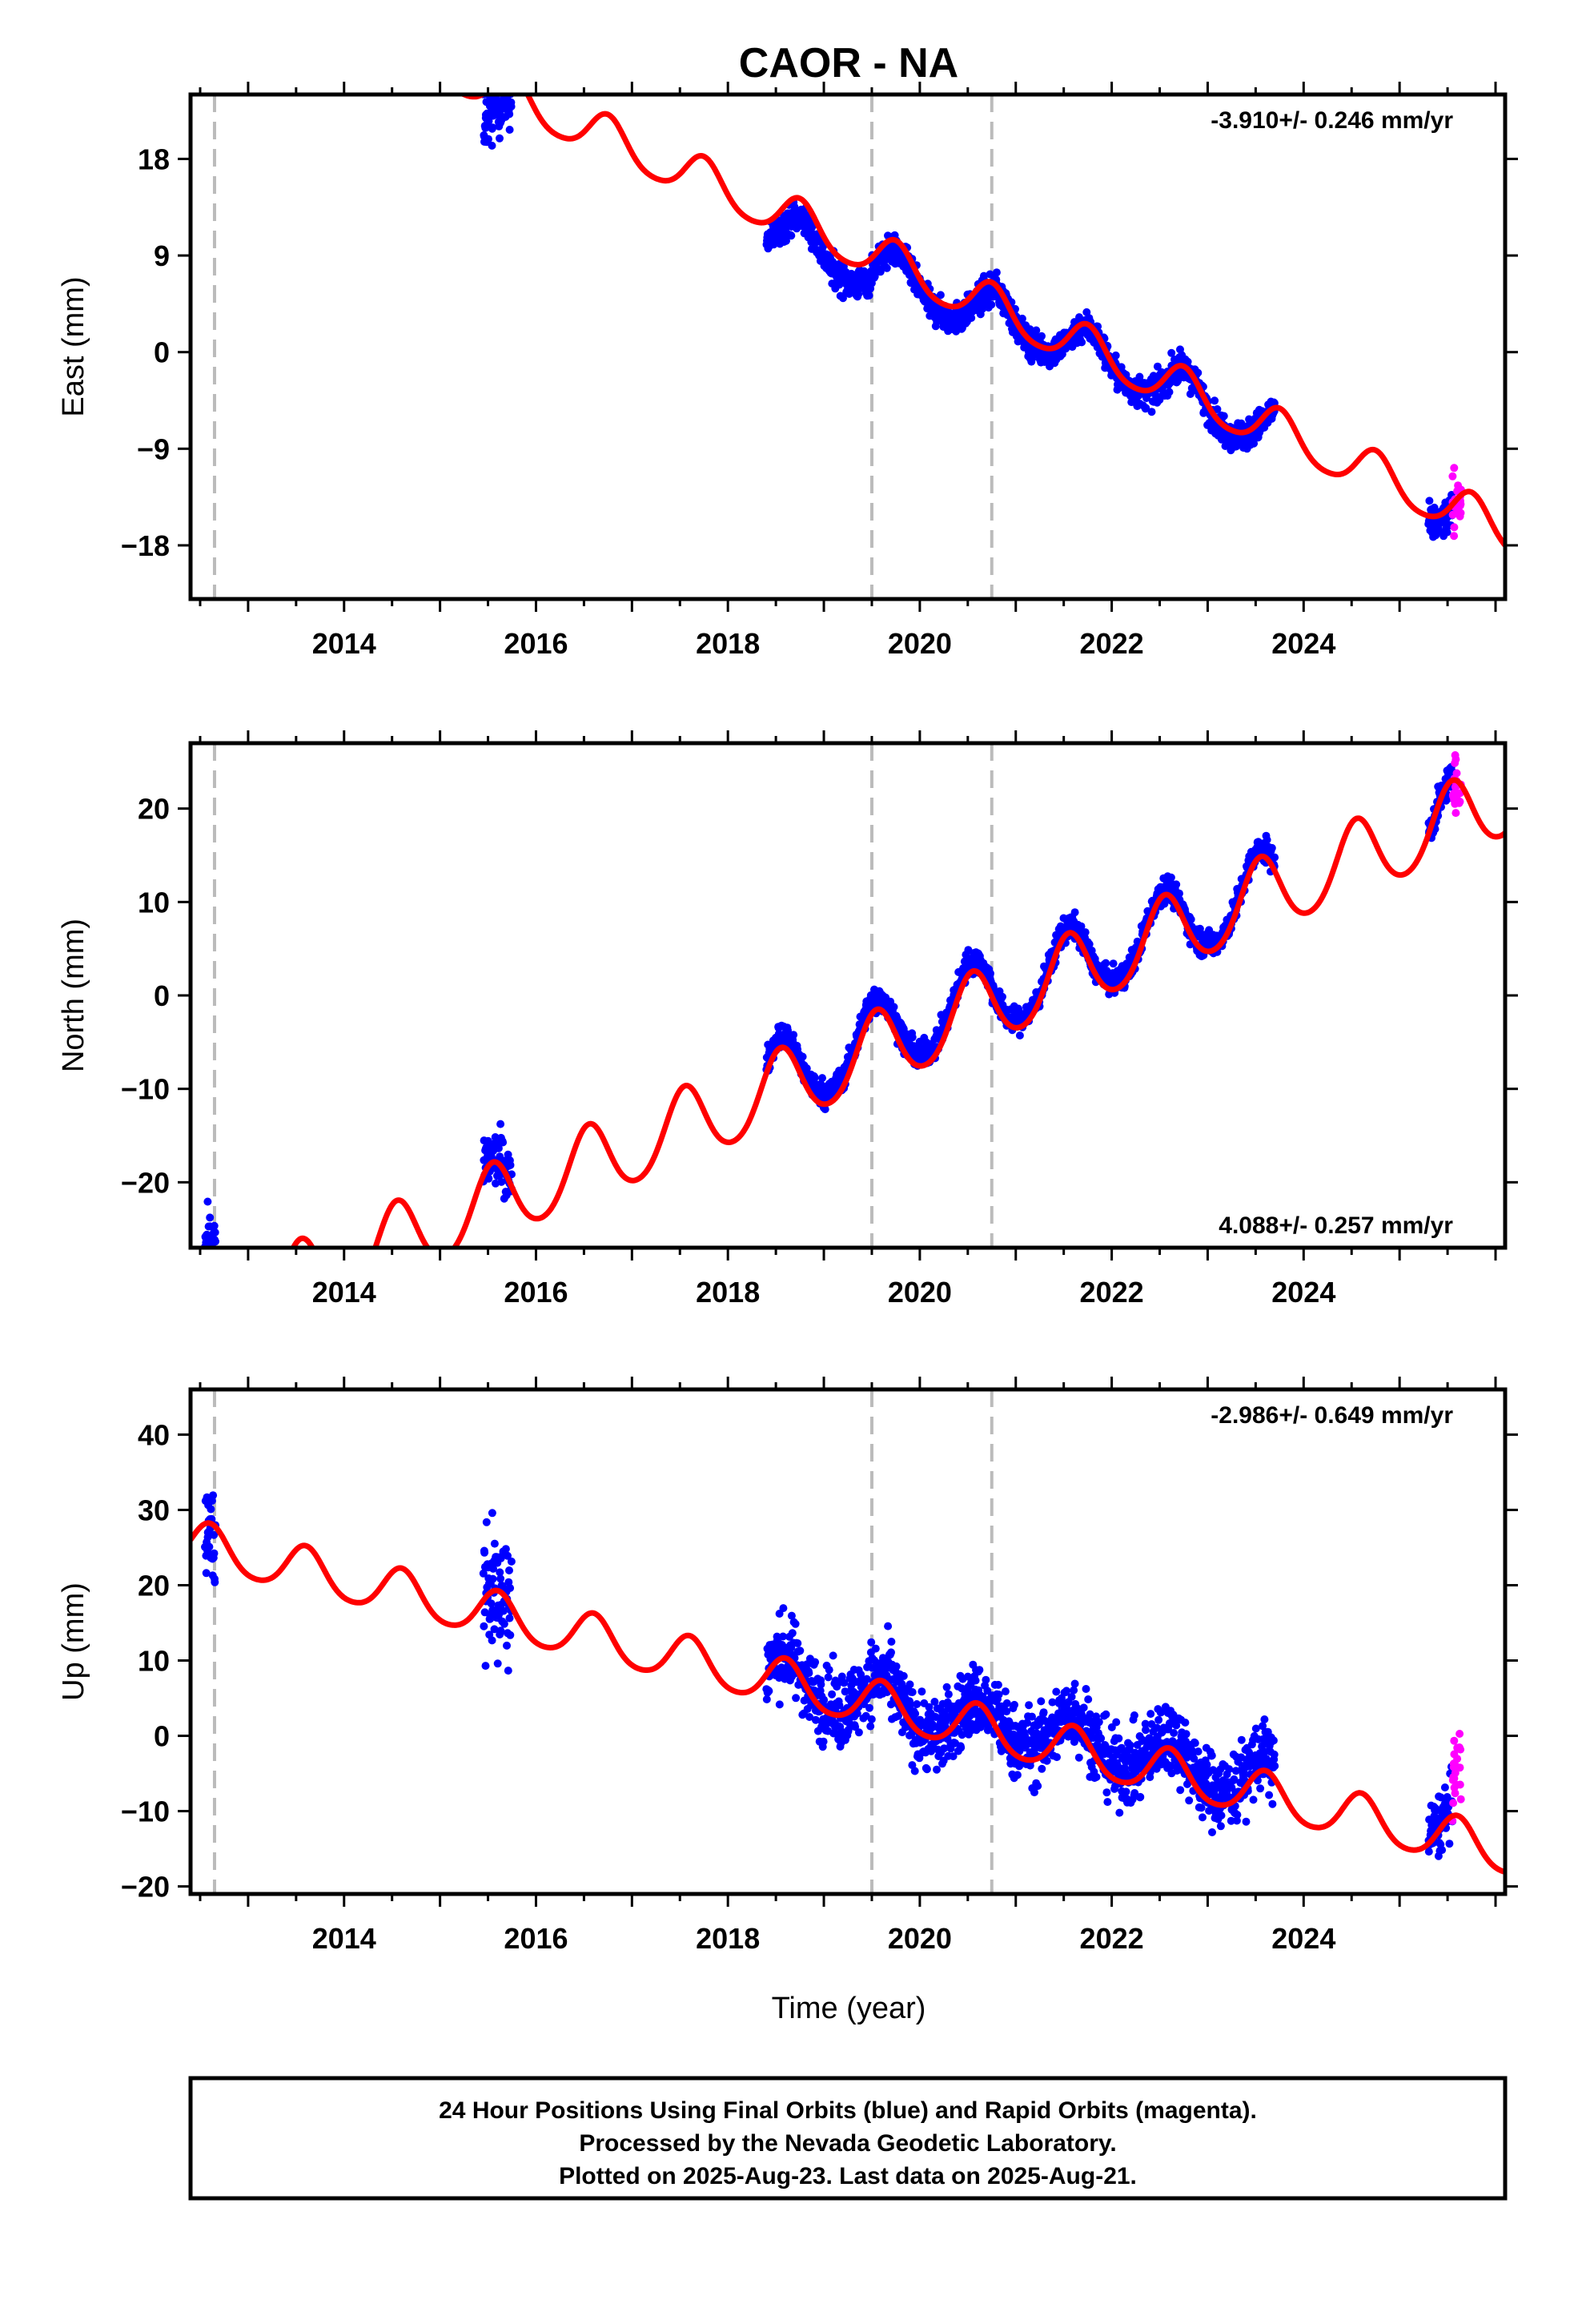 This screenshot has height=2324, width=1582. Describe the element at coordinates (162, 1737) in the screenshot. I see `y-tick-label: 0` at that location.